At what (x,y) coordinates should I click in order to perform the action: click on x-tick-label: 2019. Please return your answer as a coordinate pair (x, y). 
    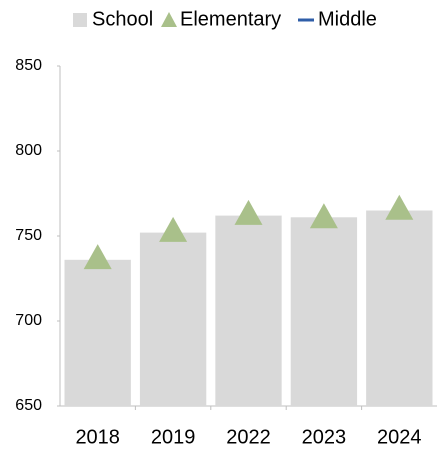
    Looking at the image, I should click on (173, 437).